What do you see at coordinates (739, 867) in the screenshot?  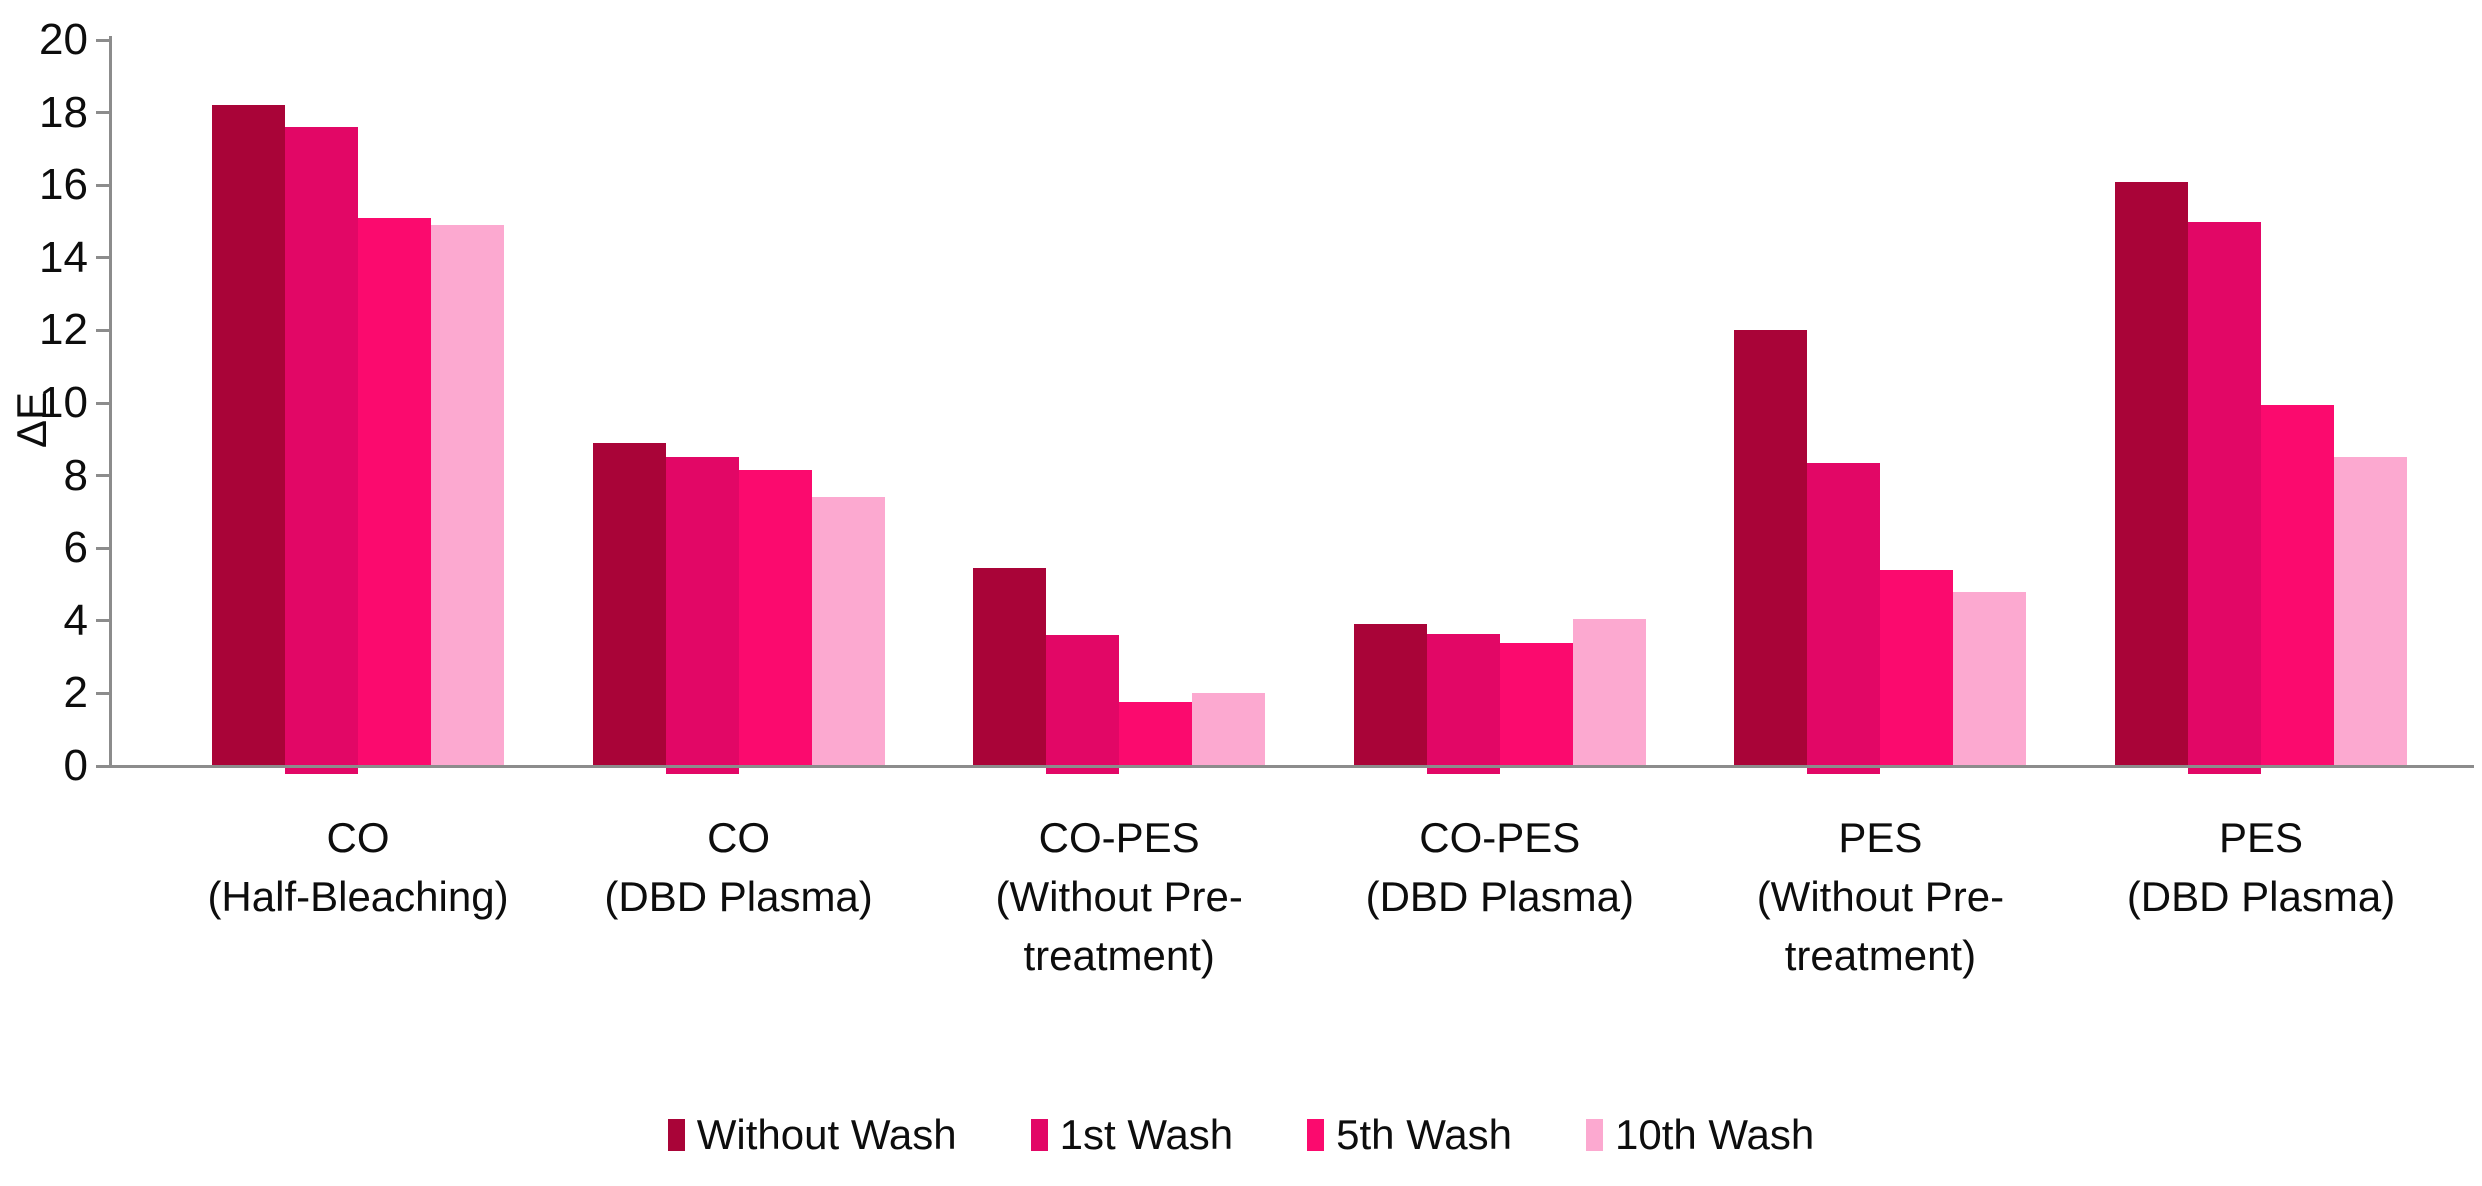 I see `x-axis-label: CO (DBD Plasma)` at bounding box center [739, 867].